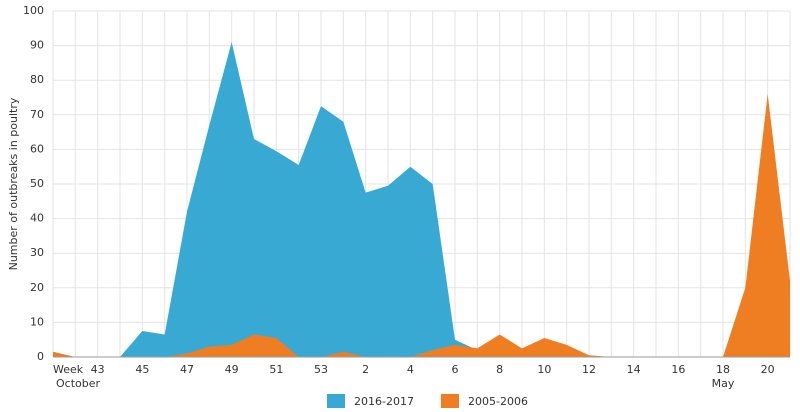 Image resolution: width=800 pixels, height=412 pixels. What do you see at coordinates (365, 369) in the screenshot?
I see `x-tick-label: 2` at bounding box center [365, 369].